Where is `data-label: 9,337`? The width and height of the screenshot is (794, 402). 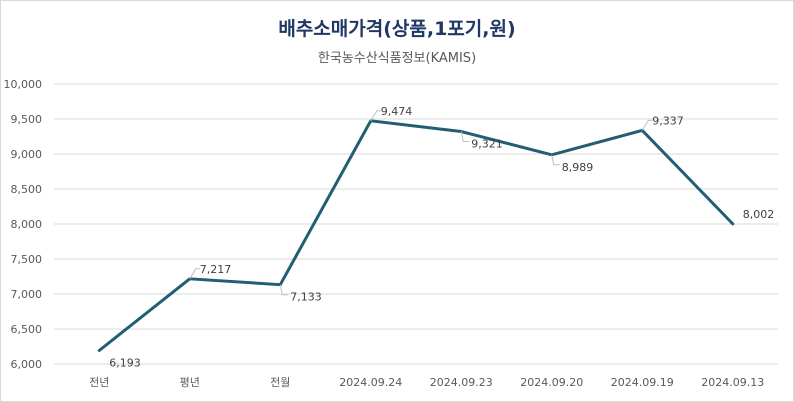
data-label: 9,337 is located at coordinates (668, 120).